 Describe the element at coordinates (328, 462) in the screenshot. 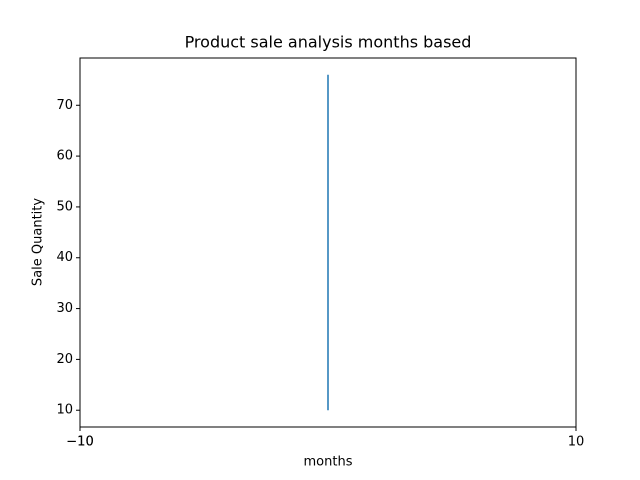

I see `x-axis-label: months` at that location.